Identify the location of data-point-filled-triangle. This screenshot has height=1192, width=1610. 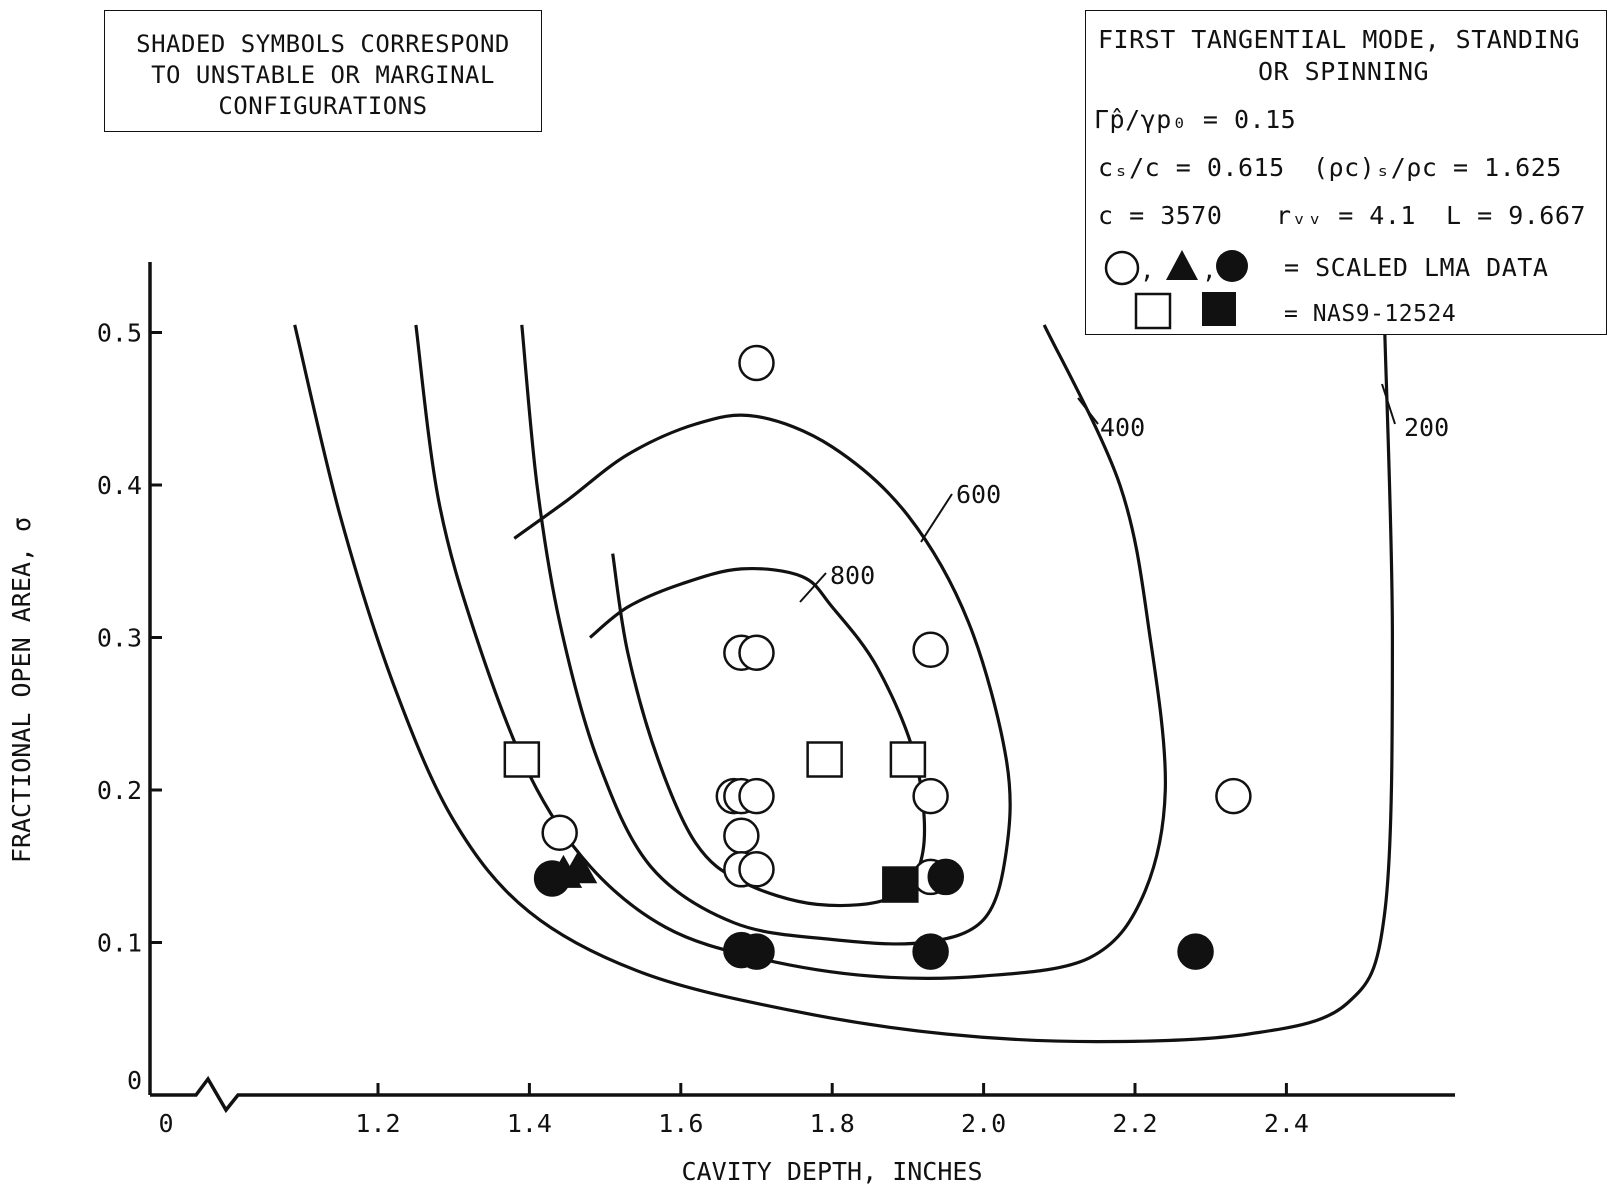
(578, 867).